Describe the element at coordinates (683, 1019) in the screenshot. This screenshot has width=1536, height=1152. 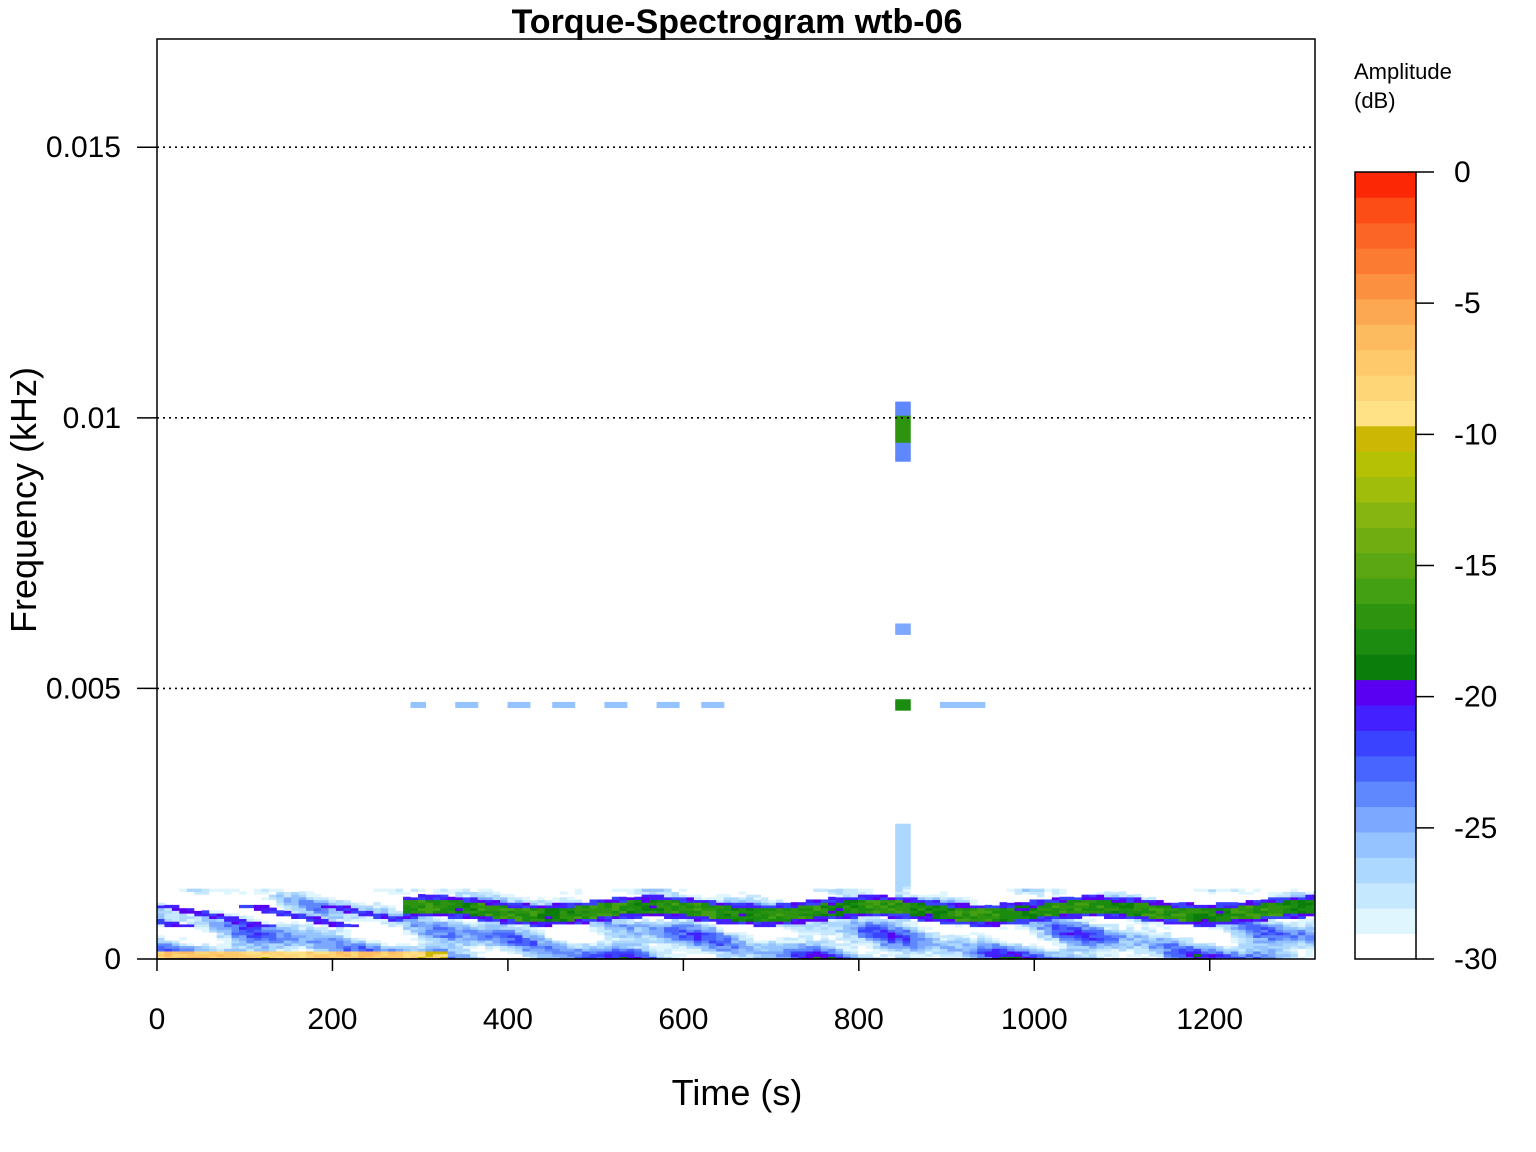
I see `x-tick-label: 600` at that location.